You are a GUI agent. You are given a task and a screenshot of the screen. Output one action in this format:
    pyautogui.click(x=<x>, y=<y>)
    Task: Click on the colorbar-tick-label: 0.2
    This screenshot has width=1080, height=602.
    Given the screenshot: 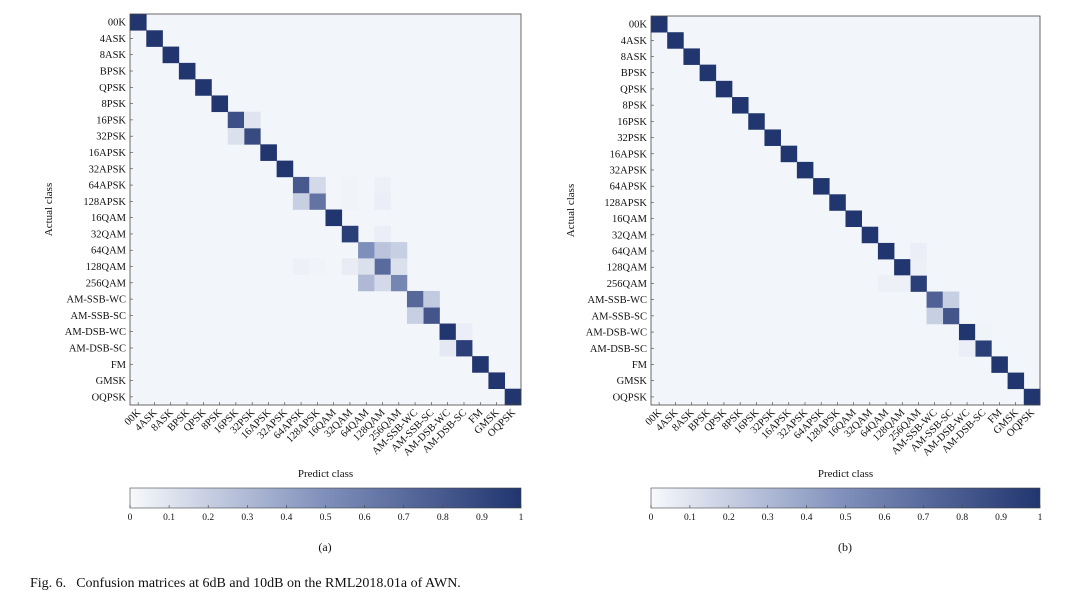 What is the action you would take?
    pyautogui.click(x=729, y=518)
    